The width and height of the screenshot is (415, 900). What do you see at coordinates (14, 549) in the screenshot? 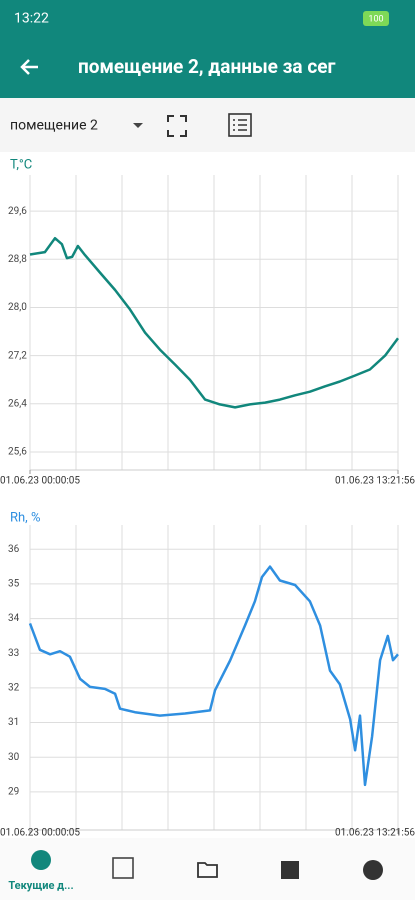
I see `y-tick-label: 36` at bounding box center [14, 549].